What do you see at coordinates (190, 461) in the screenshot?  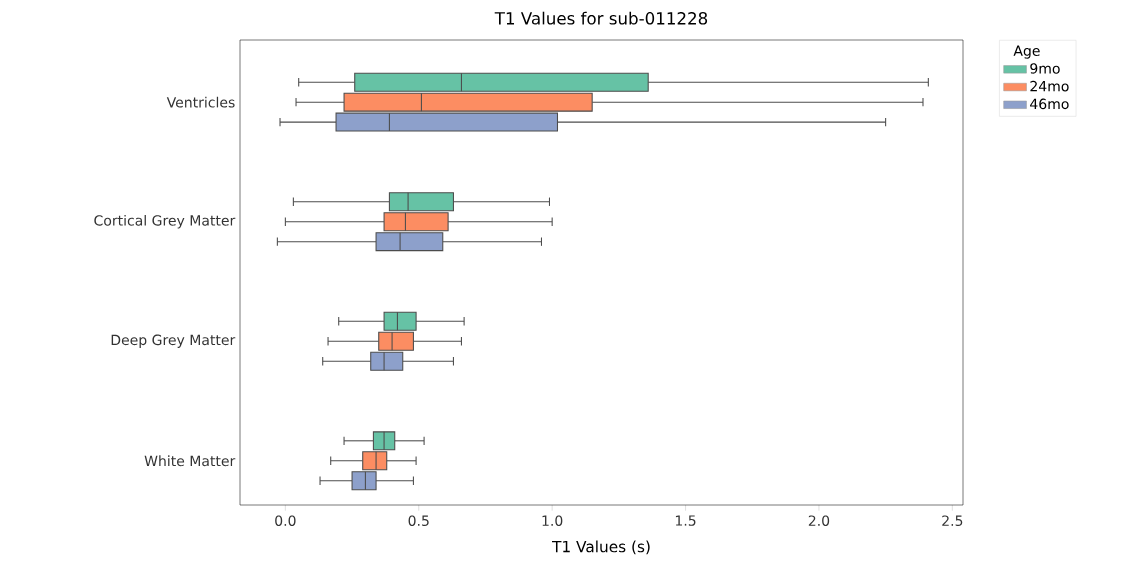 I see `y-tick-label: White Matter` at bounding box center [190, 461].